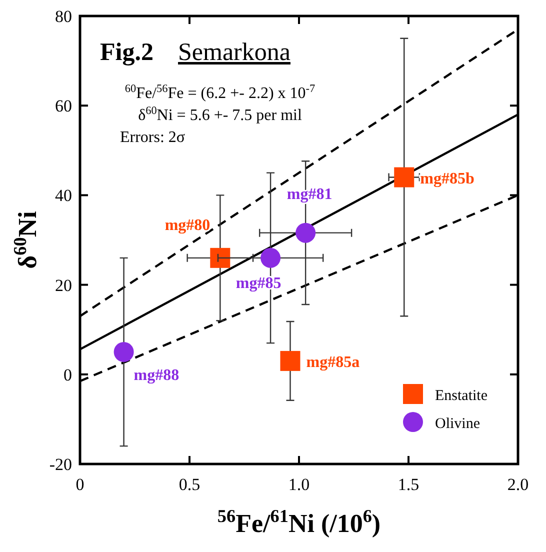  What do you see at coordinates (461, 396) in the screenshot?
I see `legend-label: Enstatite` at bounding box center [461, 396].